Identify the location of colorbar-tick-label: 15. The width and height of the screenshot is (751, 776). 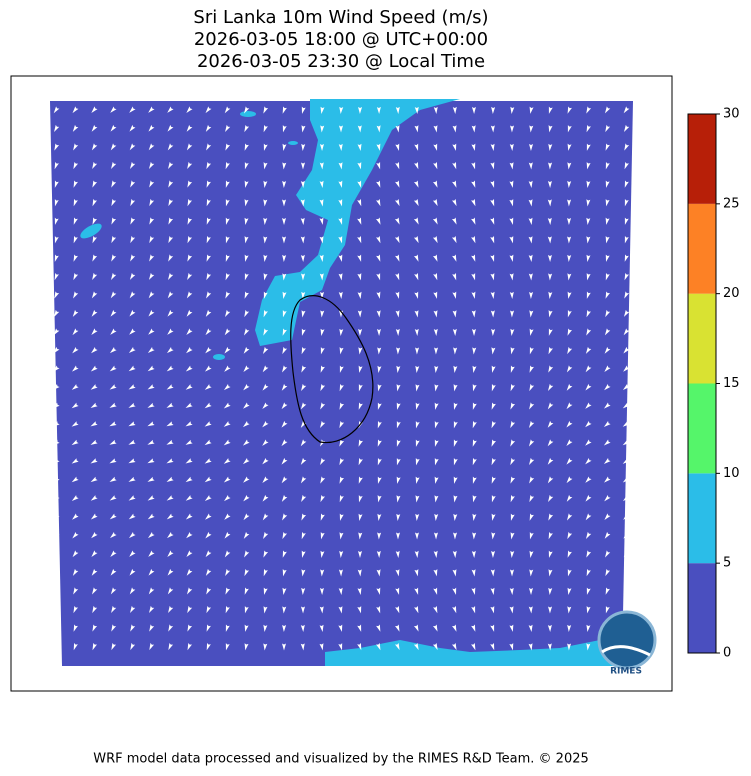
(731, 383).